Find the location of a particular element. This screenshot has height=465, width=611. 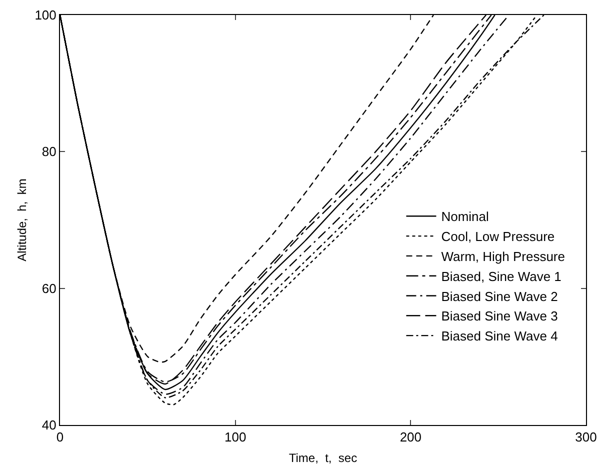

y-tick-label: 100 is located at coordinates (45, 15).